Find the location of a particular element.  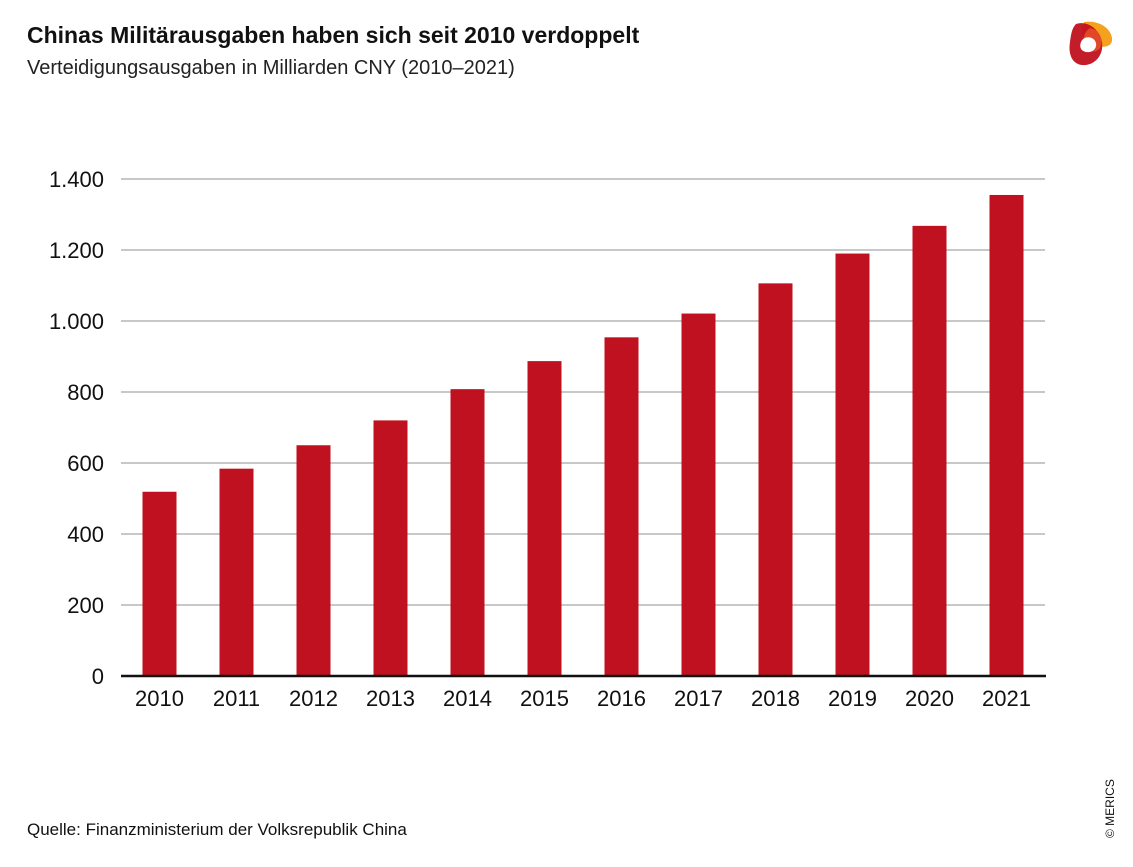

x-tick-label: 2011 is located at coordinates (236, 698).